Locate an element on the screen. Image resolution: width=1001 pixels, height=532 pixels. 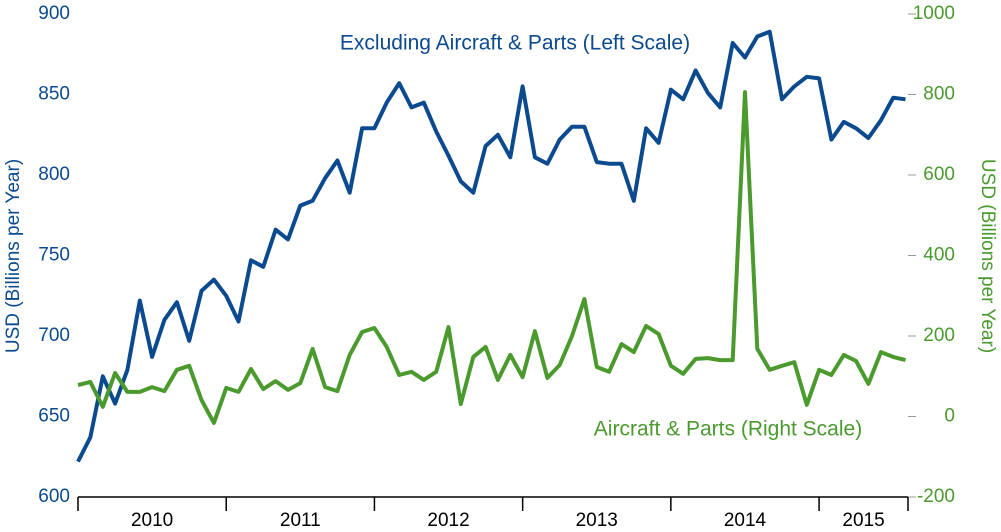
y2-axis-label: USD (Billions per Year) is located at coordinates (987, 256).